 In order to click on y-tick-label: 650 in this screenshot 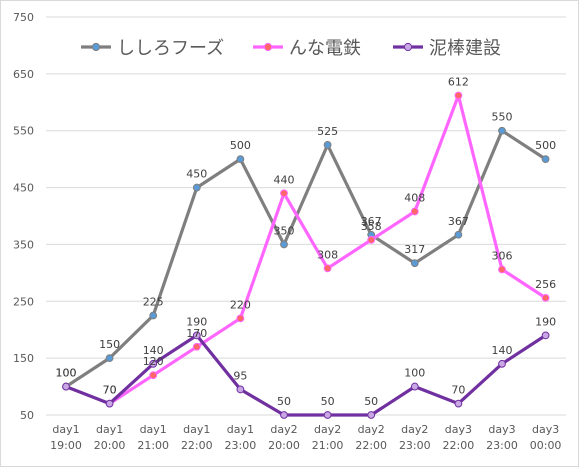, I will do `click(23, 74)`.